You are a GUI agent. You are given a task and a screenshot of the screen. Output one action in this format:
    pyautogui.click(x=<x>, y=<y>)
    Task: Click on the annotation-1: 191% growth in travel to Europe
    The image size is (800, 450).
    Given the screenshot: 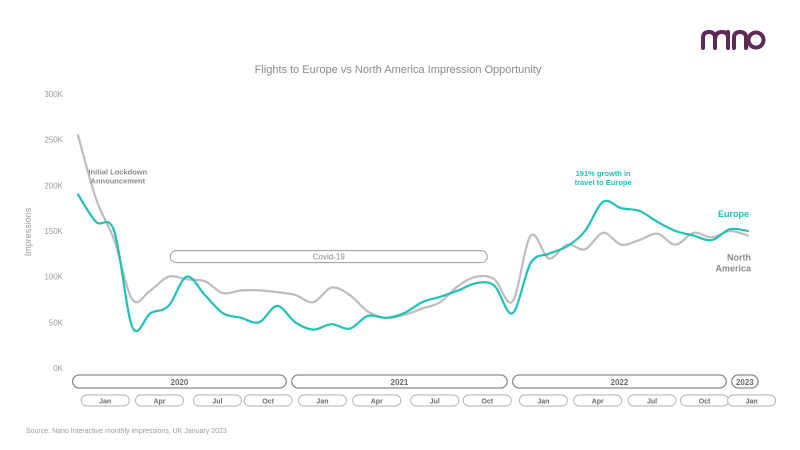 What is the action you would take?
    pyautogui.click(x=603, y=178)
    